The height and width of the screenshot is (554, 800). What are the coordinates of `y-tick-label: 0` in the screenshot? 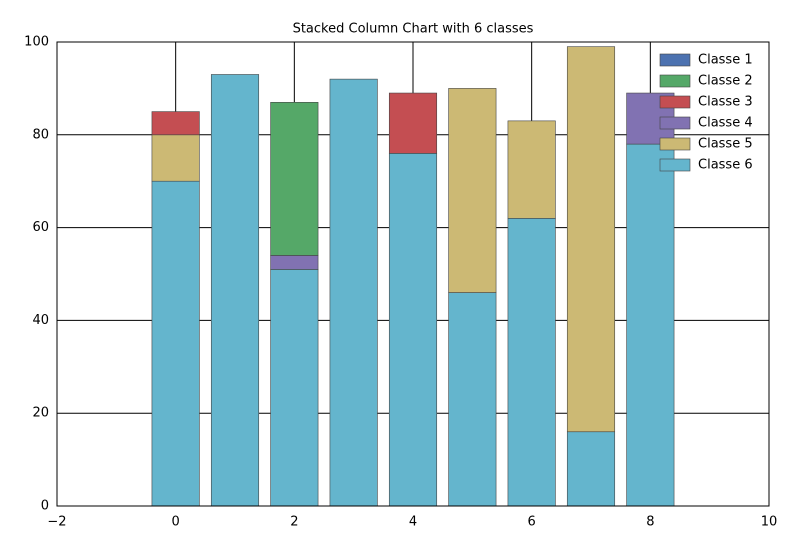 It's located at (45, 506).